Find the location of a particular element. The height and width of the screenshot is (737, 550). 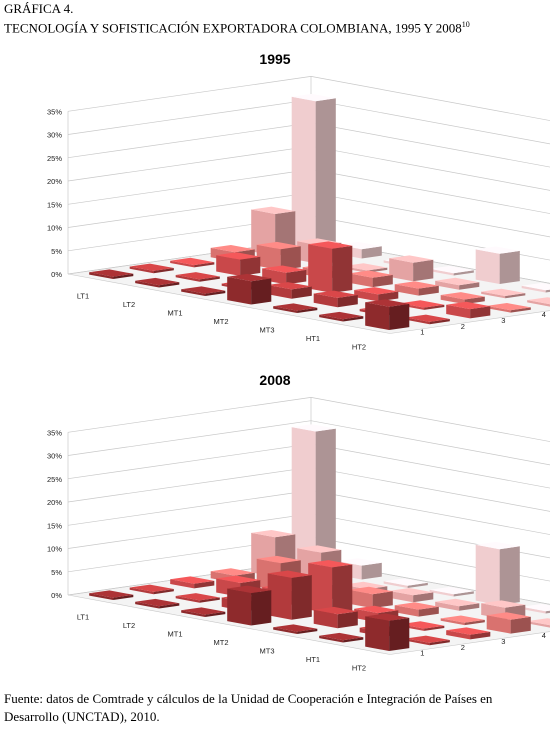

chart-title: 2008 is located at coordinates (274, 380).